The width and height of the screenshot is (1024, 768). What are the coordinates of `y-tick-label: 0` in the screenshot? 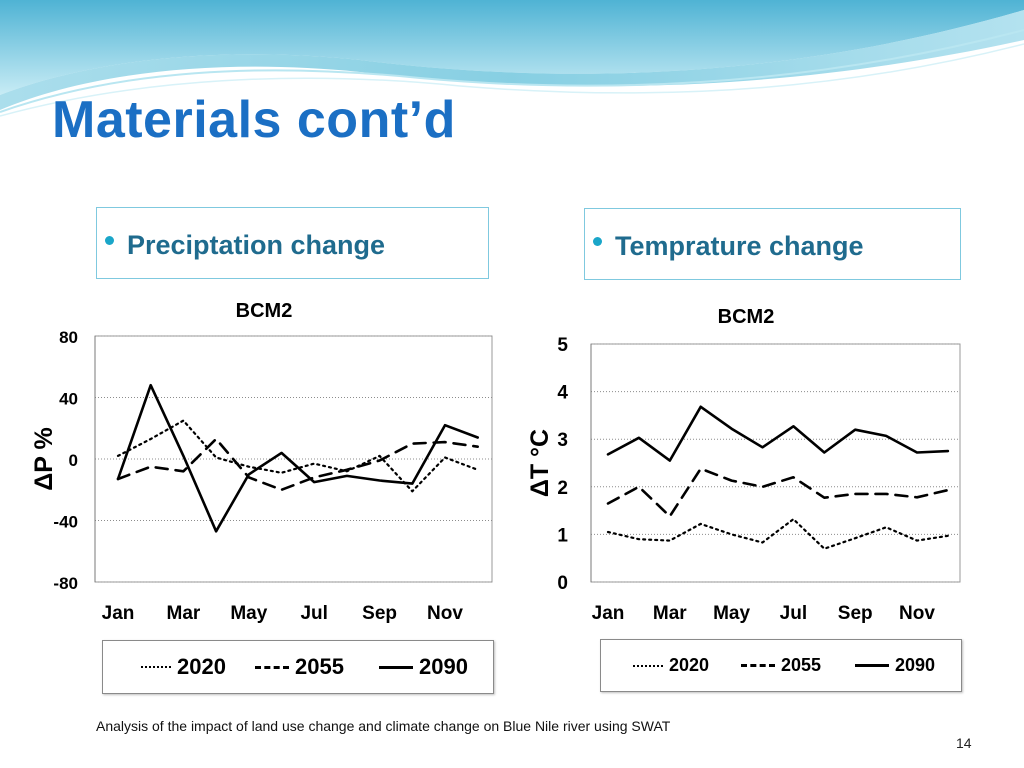 It's located at (73, 460).